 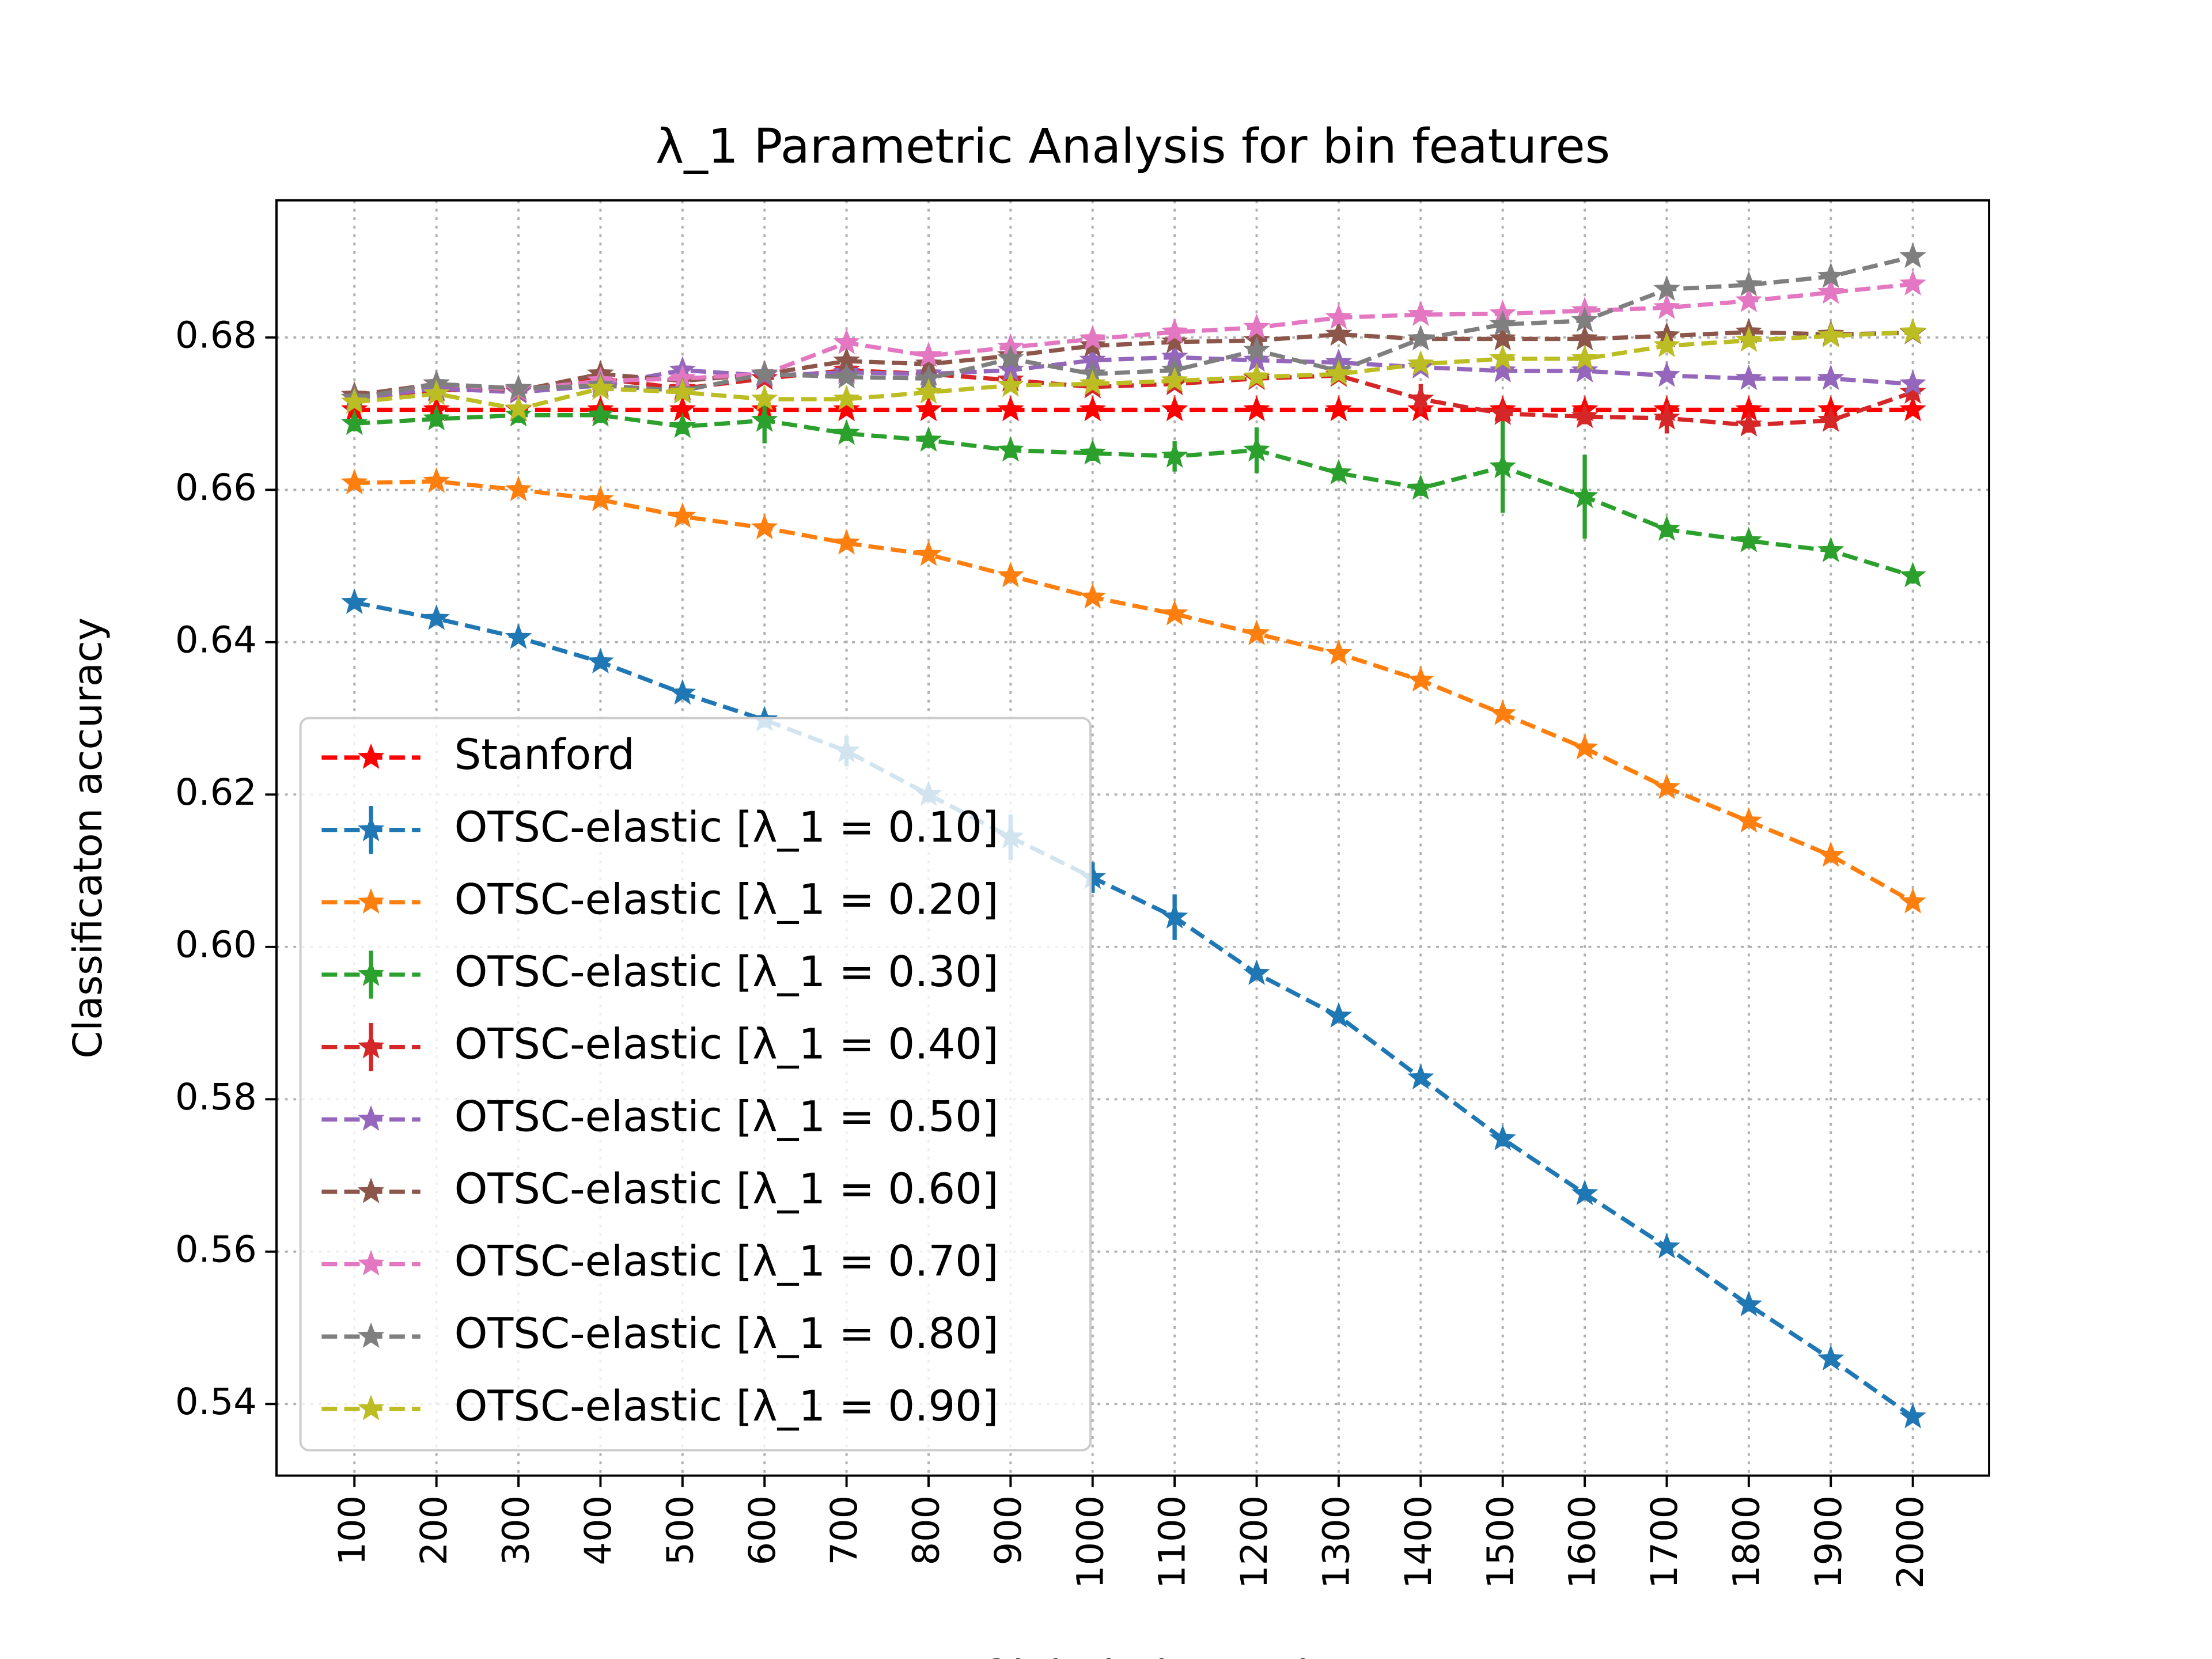 I want to click on y-tick-label: 0.64, so click(x=216, y=640).